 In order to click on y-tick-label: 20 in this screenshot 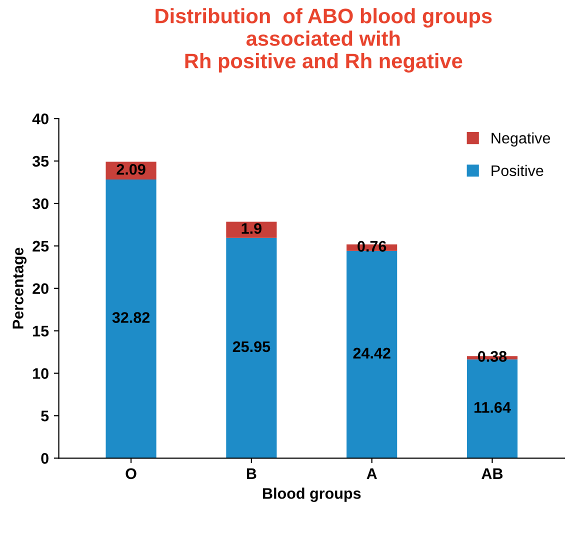, I will do `click(40, 288)`.